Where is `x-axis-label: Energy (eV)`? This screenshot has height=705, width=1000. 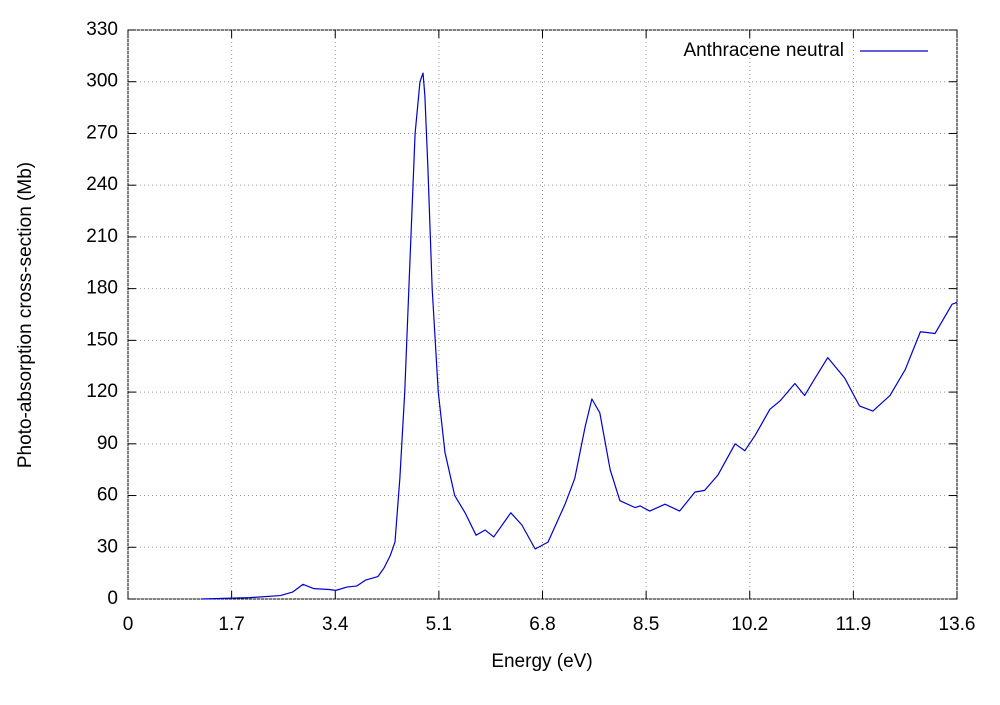
x-axis-label: Energy (eV) is located at coordinates (541, 661).